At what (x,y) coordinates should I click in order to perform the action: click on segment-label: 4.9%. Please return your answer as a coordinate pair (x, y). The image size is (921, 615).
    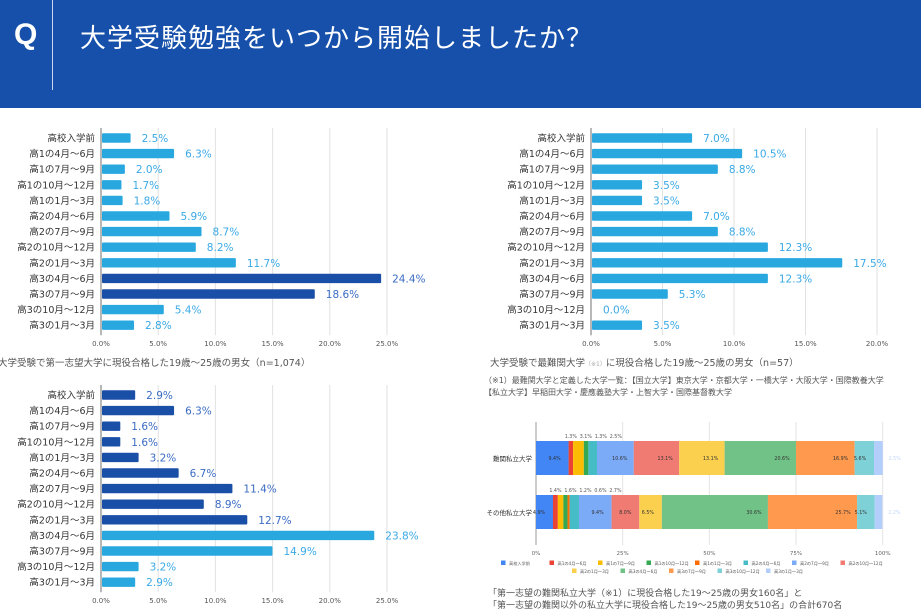
    Looking at the image, I should click on (539, 513).